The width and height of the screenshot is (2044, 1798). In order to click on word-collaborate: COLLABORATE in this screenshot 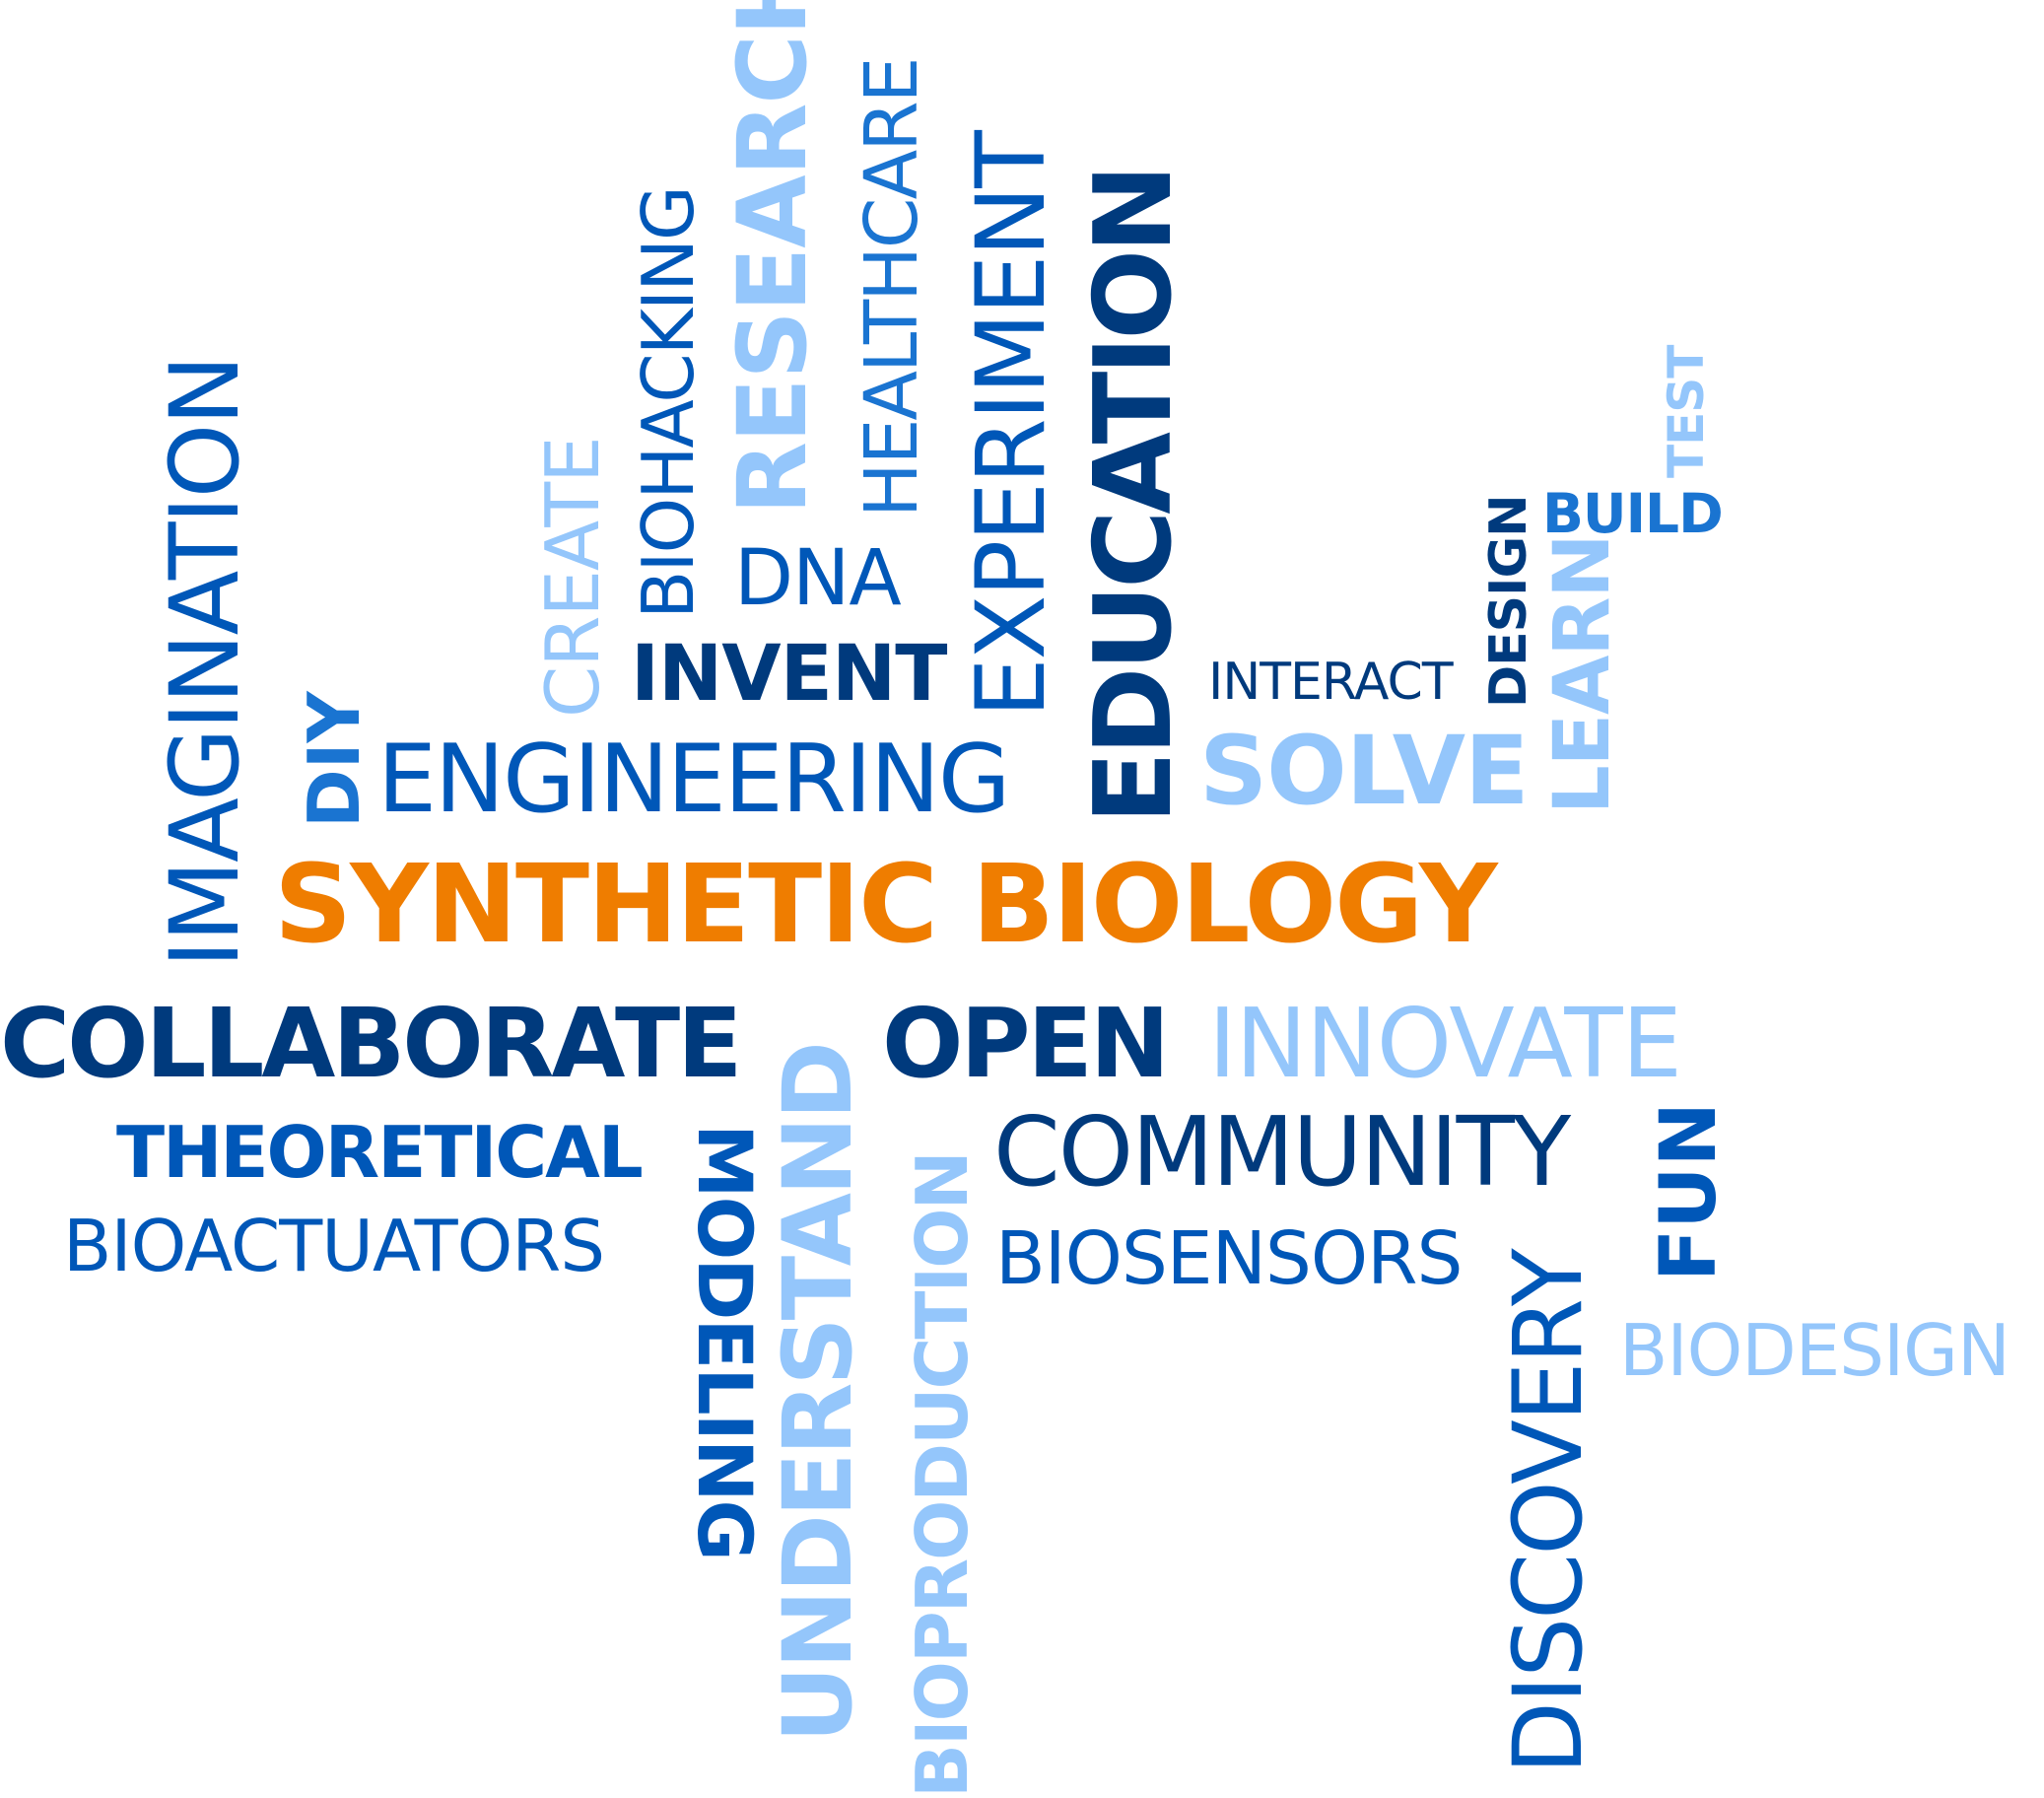, I will do `click(371, 1044)`.